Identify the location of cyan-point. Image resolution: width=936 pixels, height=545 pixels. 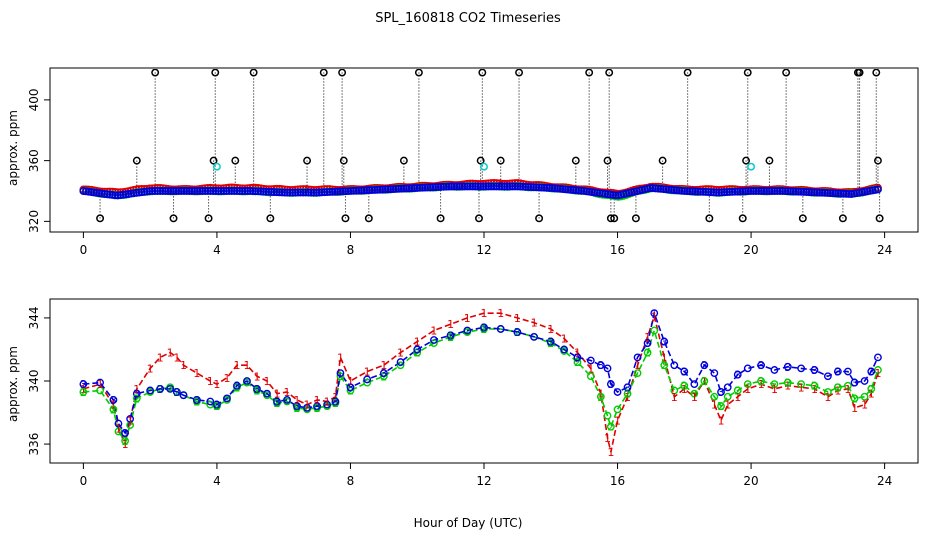
(216, 166).